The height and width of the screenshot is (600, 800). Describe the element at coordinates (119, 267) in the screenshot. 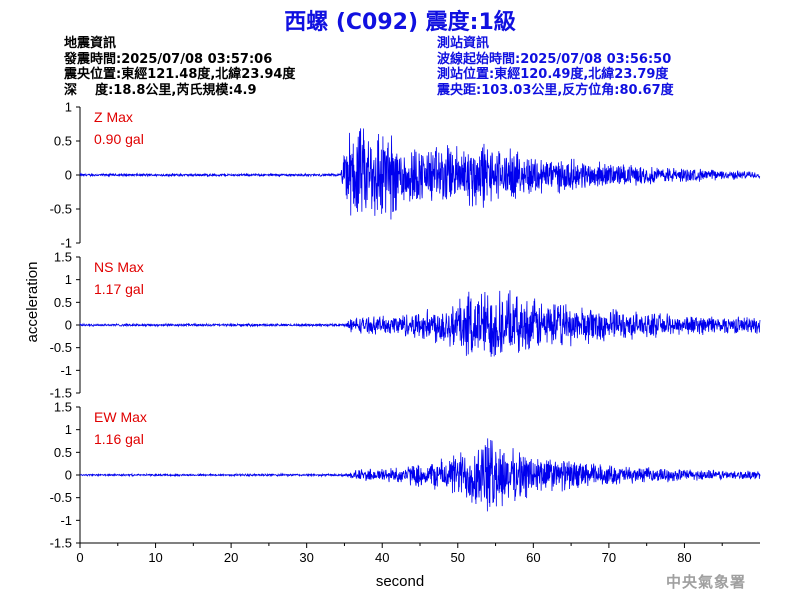

I see `max-label: NS Max` at that location.